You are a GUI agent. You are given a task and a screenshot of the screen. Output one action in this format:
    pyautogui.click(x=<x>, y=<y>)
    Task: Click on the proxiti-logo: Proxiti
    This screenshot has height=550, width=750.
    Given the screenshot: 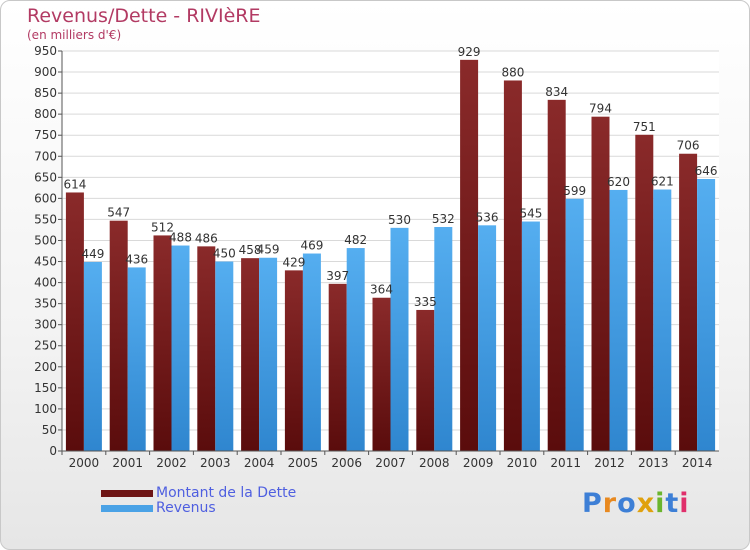 What is the action you would take?
    pyautogui.click(x=636, y=503)
    